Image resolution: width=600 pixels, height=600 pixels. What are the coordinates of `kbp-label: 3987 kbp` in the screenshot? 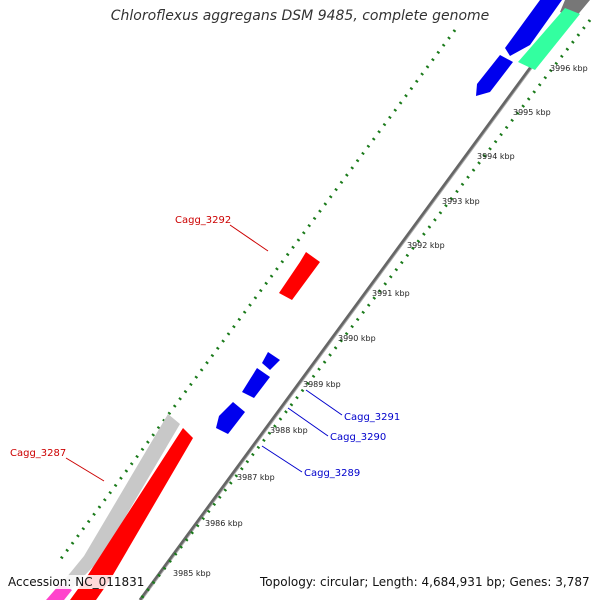 It's located at (256, 477).